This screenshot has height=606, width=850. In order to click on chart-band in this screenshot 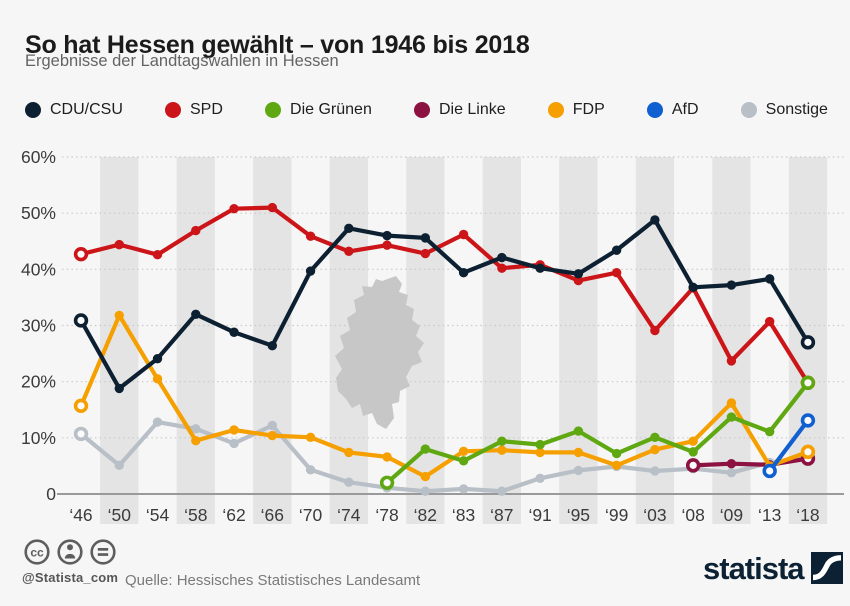, I will do `click(578, 340)`.